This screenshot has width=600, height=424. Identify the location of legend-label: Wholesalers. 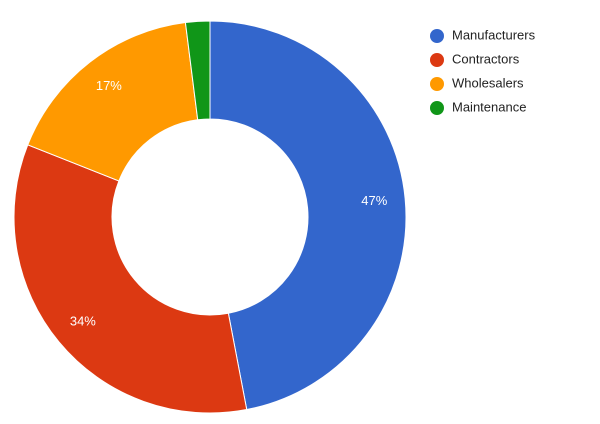
(488, 82).